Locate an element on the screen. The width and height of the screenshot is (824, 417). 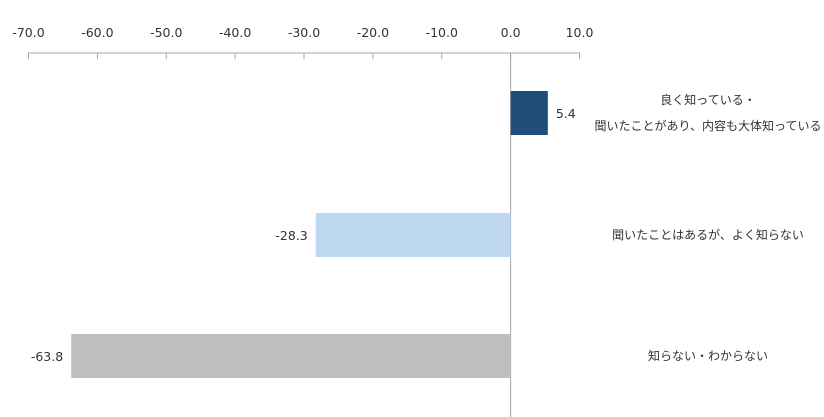
x-tick-label: -50.0 is located at coordinates (166, 32).